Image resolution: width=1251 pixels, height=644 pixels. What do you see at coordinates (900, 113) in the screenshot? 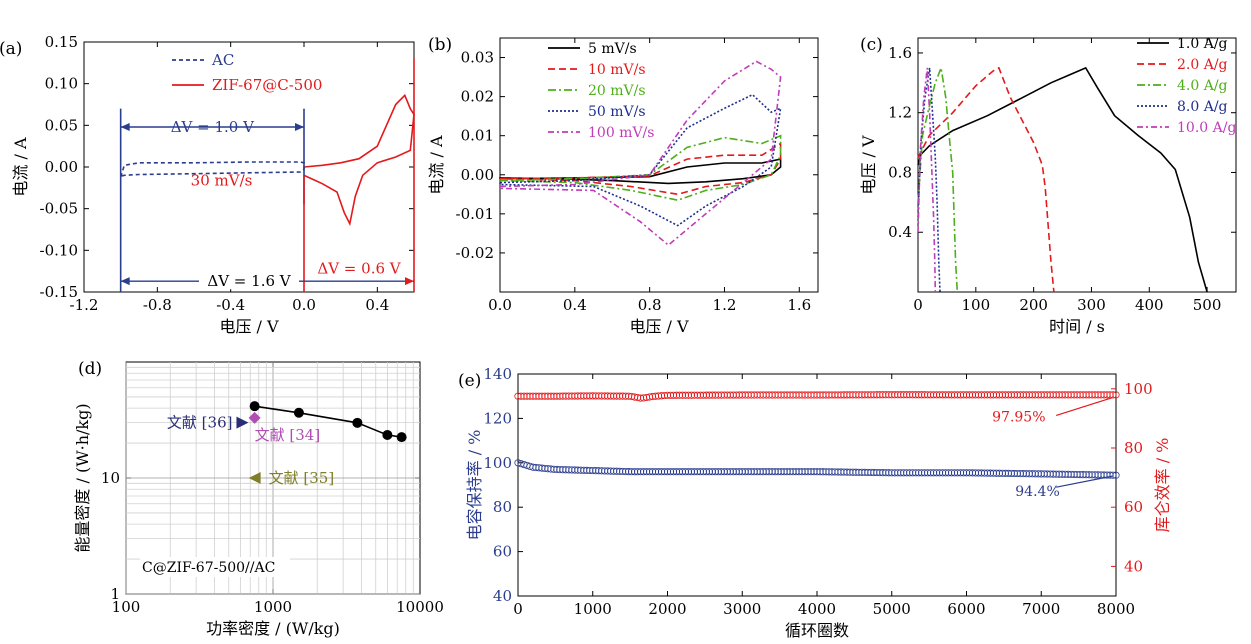
I see `y-tick-label: 1.2` at bounding box center [900, 113].